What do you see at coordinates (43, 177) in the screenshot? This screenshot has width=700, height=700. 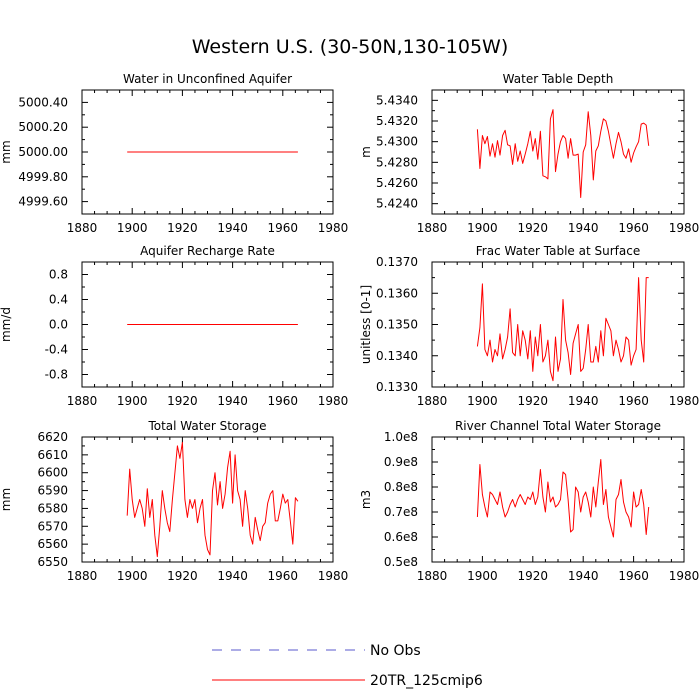 I see `y-tick-label: 4999.80` at bounding box center [43, 177].